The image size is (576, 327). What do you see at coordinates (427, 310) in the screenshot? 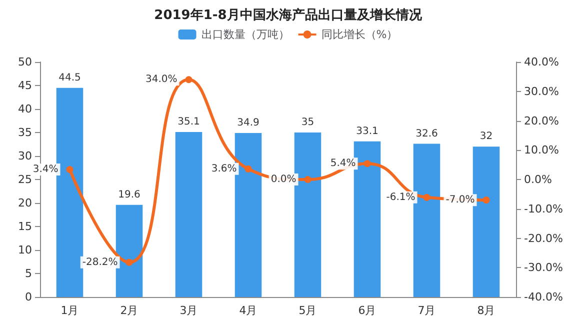
I see `x-tick-label: 7月` at bounding box center [427, 310].